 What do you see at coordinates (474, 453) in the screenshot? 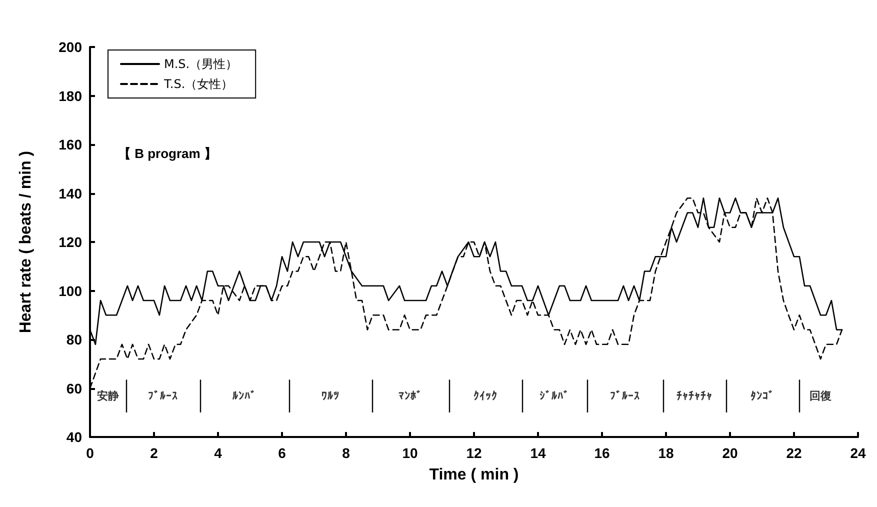
I see `x-tick-label: 12` at bounding box center [474, 453].